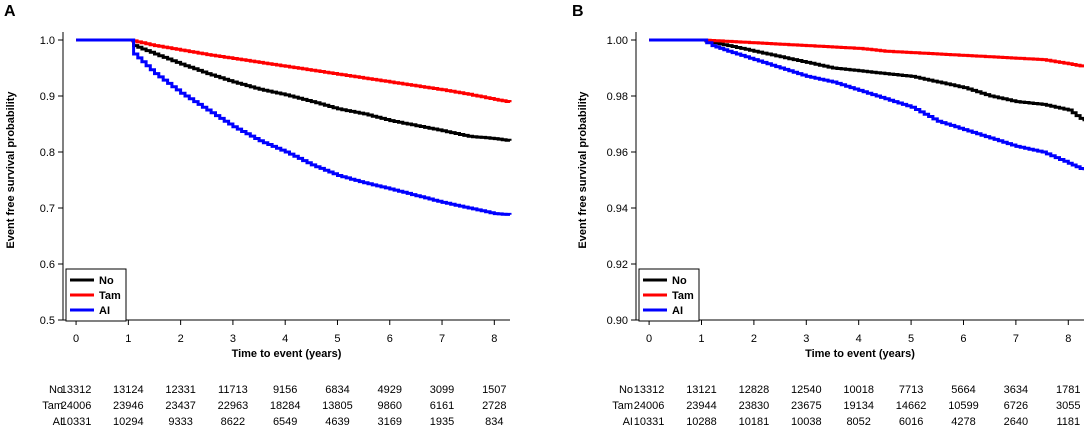  I want to click on panel-b-x-tick-label: 6, so click(963, 339).